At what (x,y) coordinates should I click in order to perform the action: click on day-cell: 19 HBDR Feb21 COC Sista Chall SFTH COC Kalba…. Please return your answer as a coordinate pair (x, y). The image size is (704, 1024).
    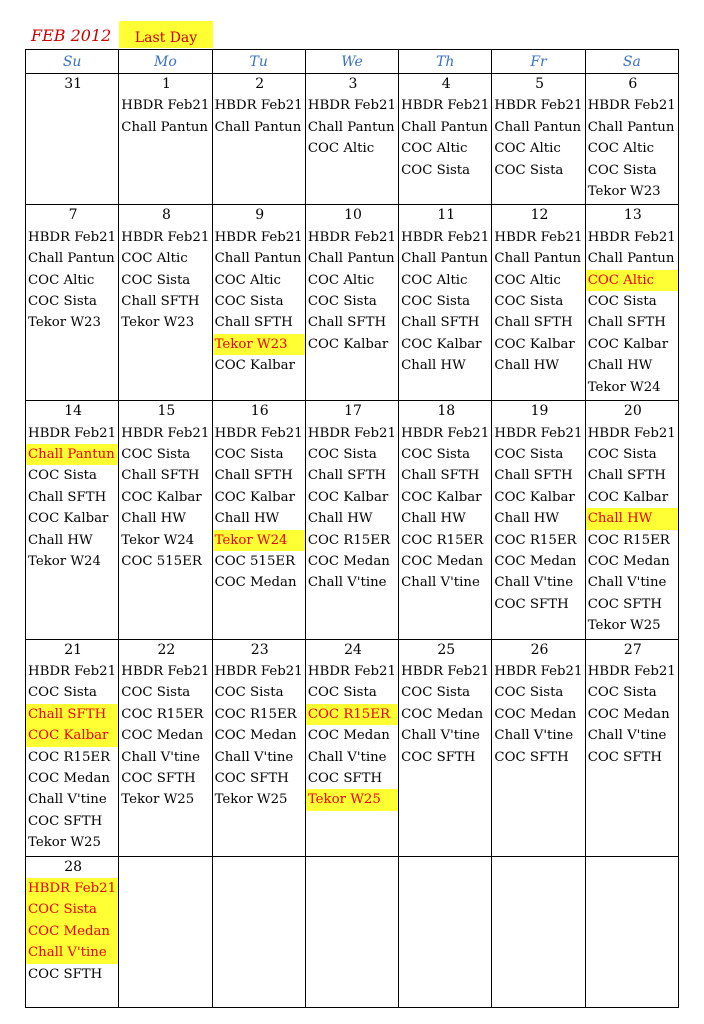
    Looking at the image, I should click on (538, 520).